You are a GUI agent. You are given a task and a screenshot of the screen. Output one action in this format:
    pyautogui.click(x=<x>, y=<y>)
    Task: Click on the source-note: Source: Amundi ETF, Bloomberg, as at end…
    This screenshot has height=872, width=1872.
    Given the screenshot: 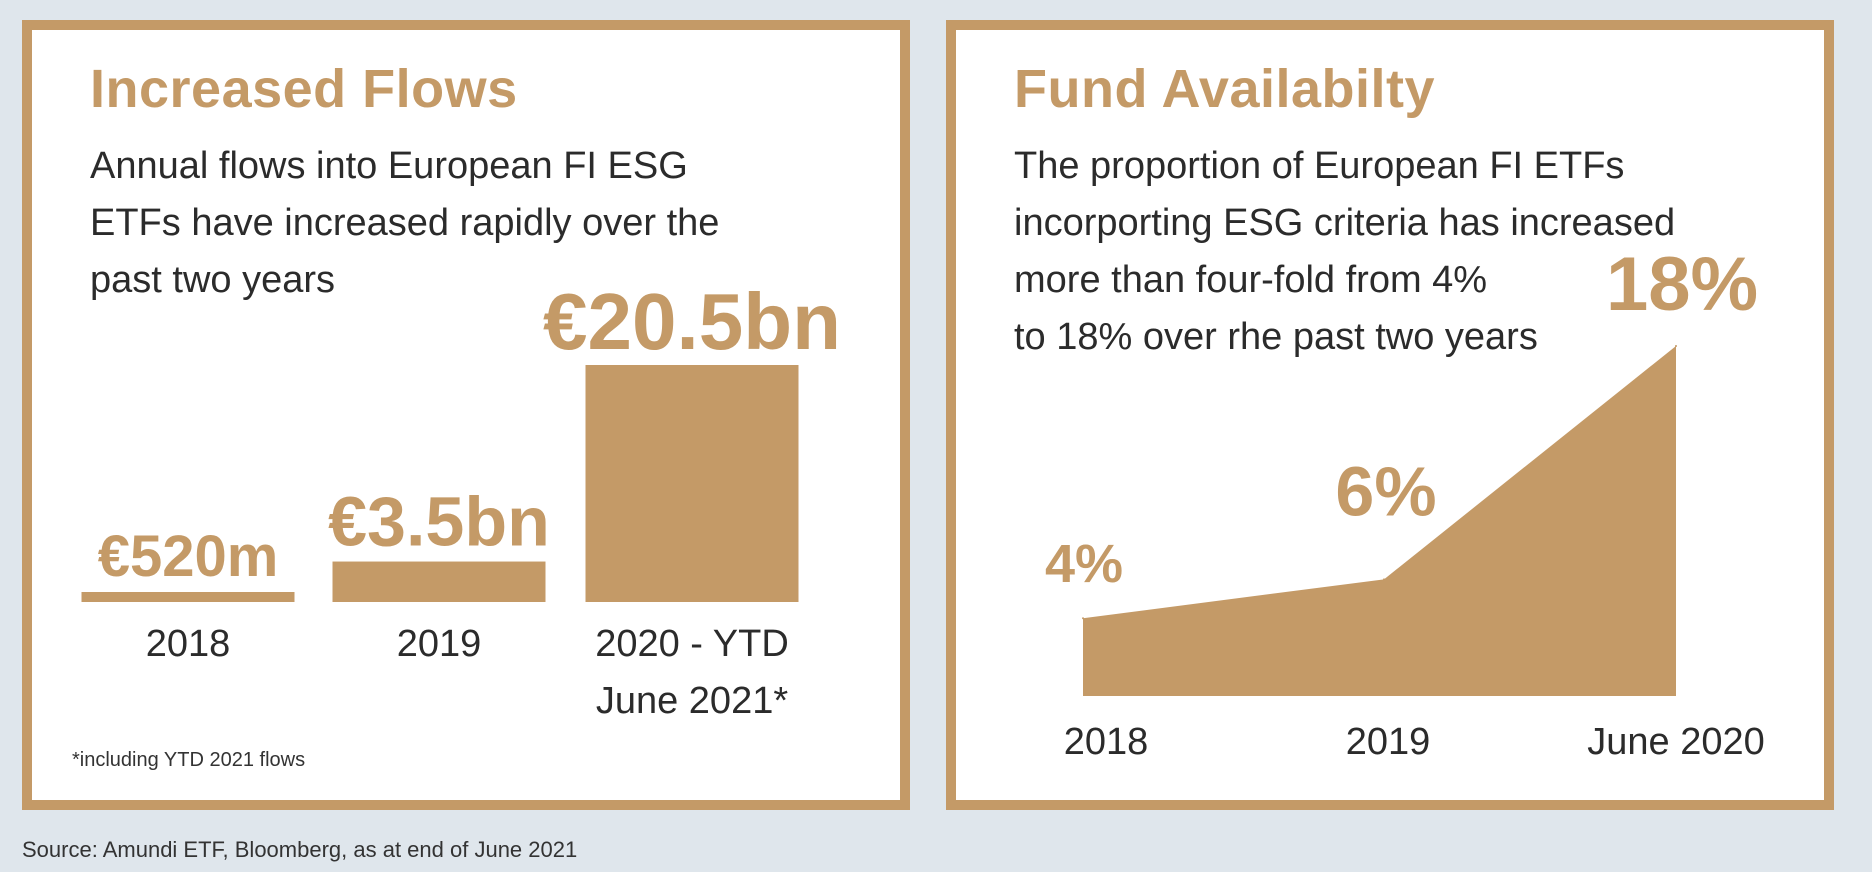 What is the action you would take?
    pyautogui.click(x=300, y=849)
    